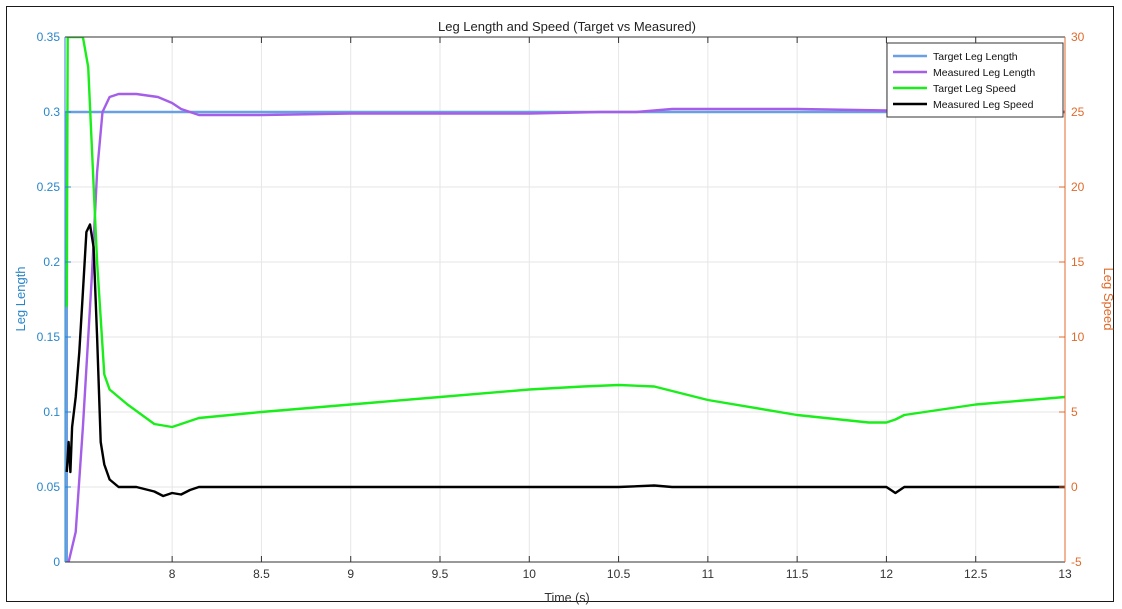  Describe the element at coordinates (1078, 37) in the screenshot. I see `y-tick-label-right: 30` at that location.